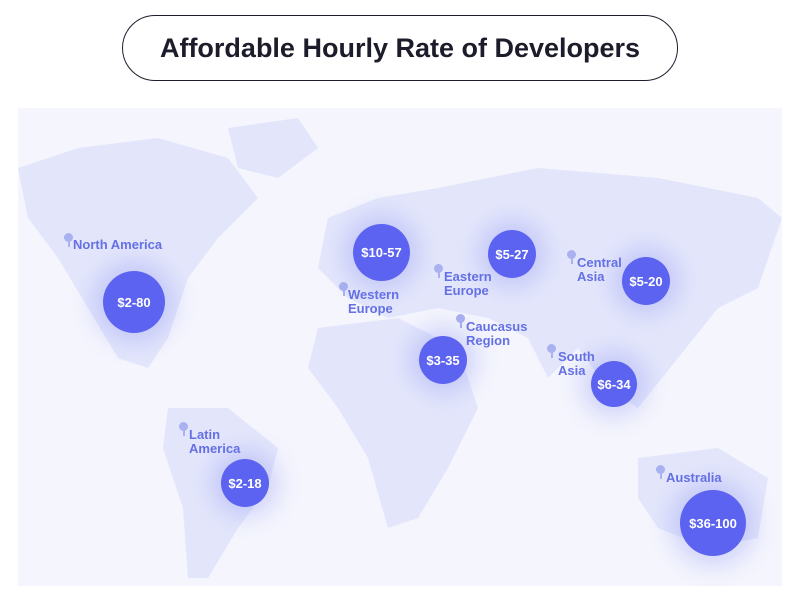  I want to click on rate-bubble: $6-34, so click(614, 384).